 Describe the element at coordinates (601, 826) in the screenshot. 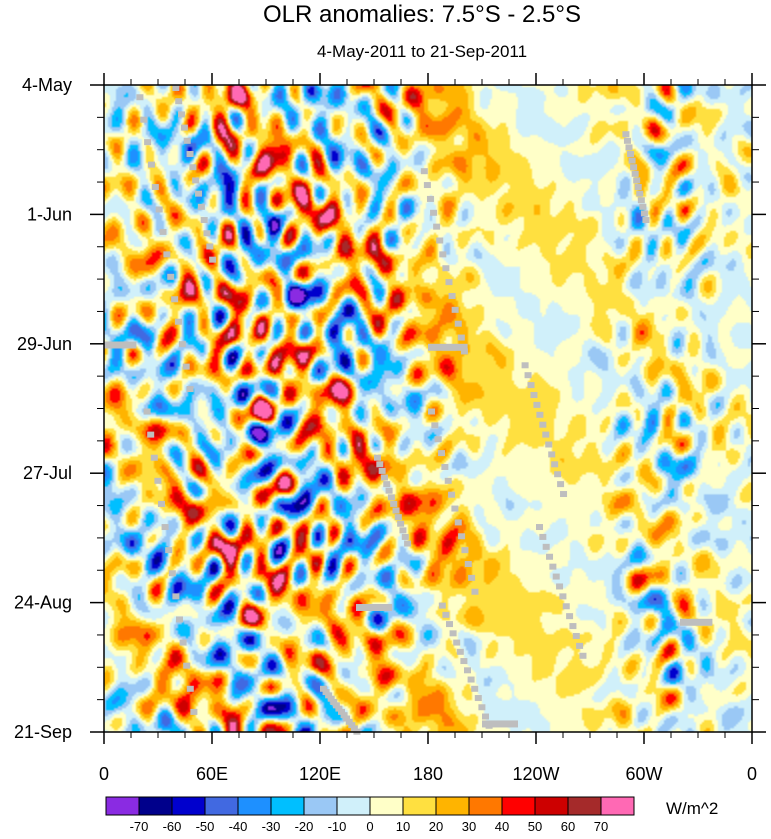

I see `colorbar-label: 70` at that location.